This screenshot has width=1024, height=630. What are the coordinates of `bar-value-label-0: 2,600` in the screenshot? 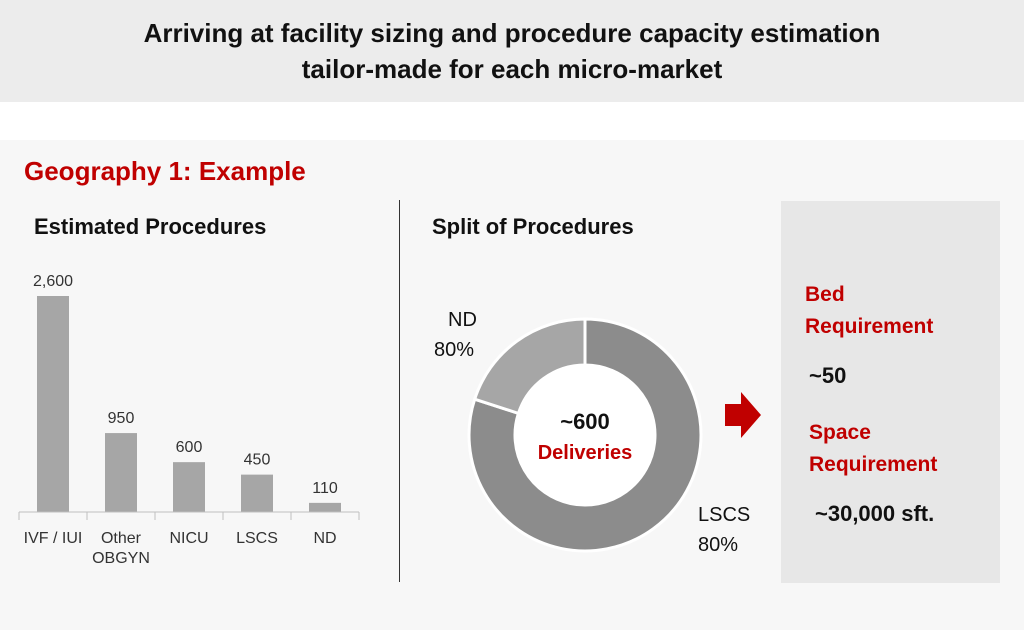 It's located at (53, 281).